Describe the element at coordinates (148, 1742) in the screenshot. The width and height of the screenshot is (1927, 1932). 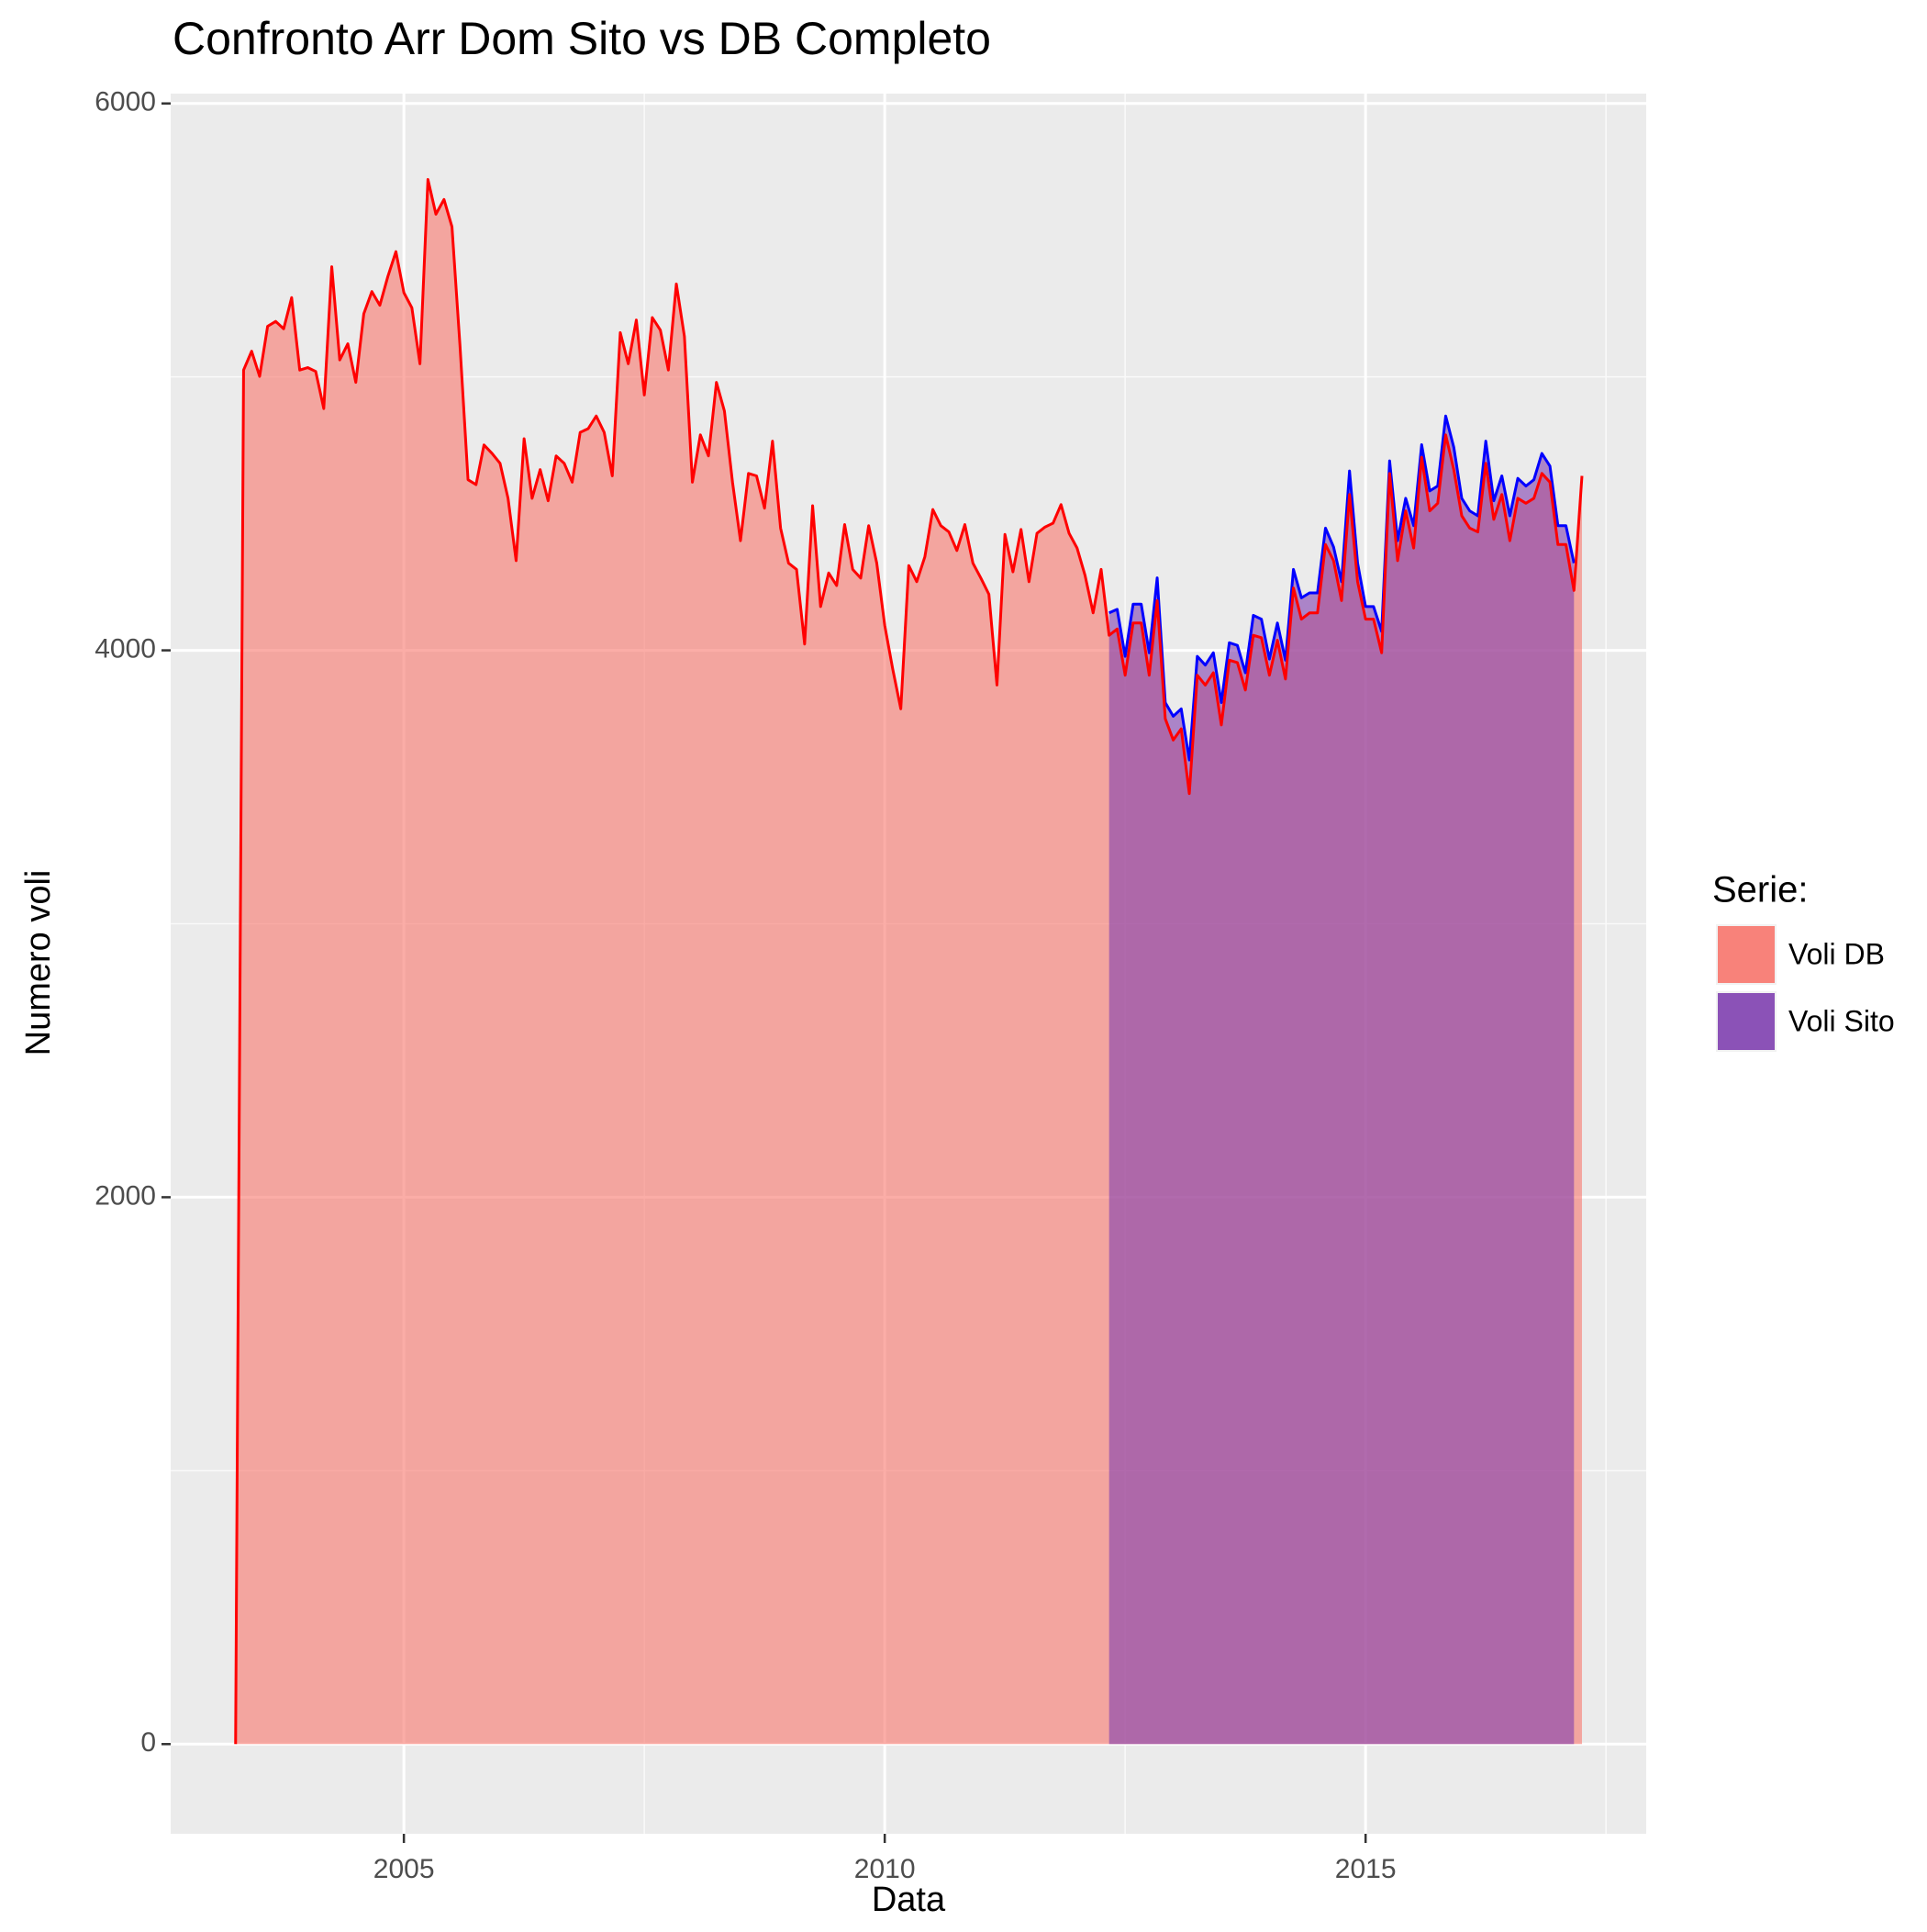
I see `y-tick-label: 0` at that location.